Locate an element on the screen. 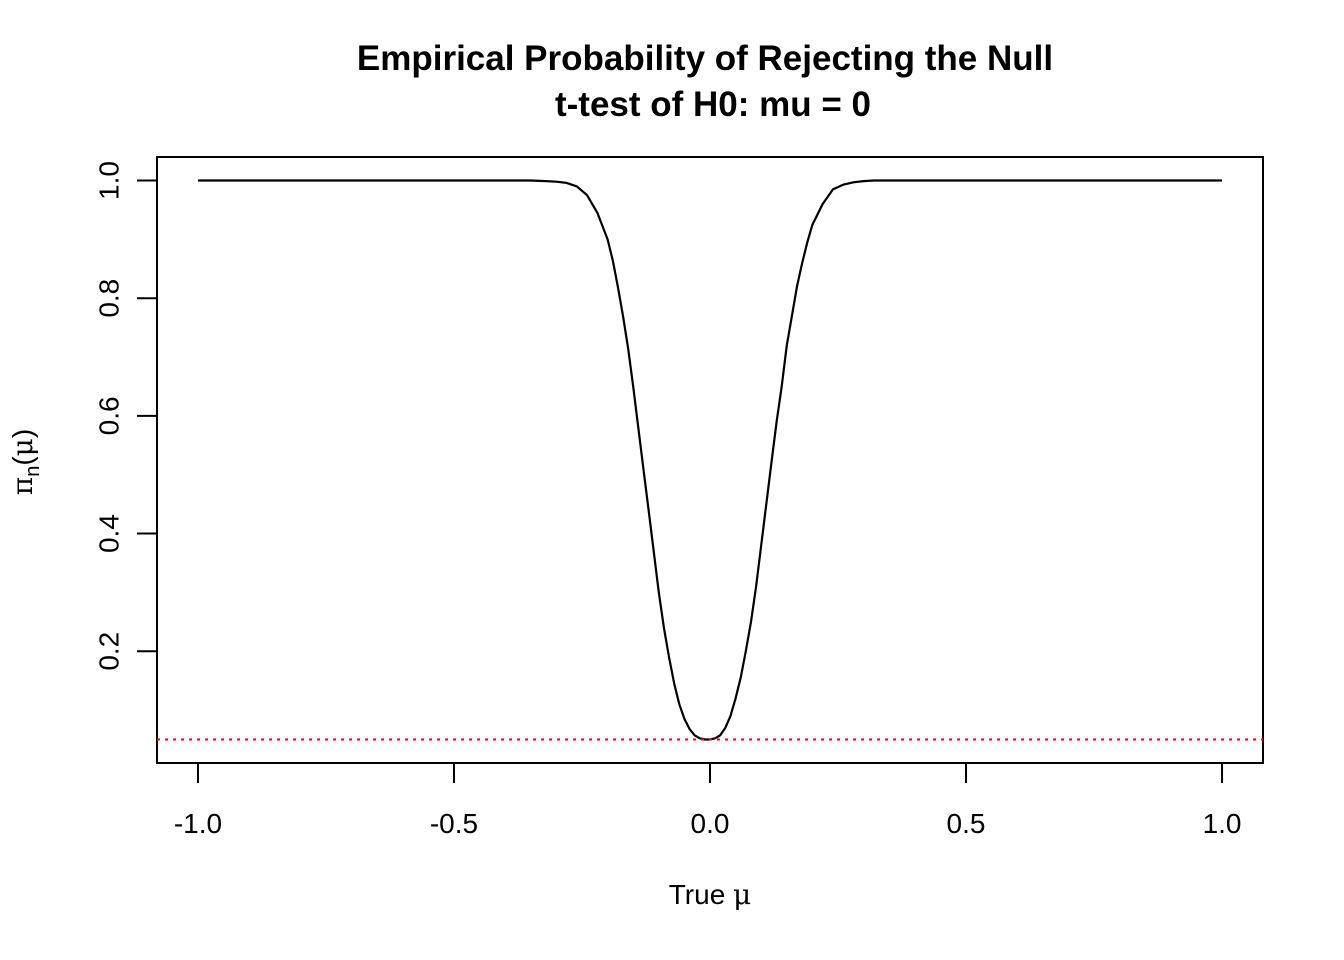 This screenshot has width=1344, height=960. x-axis-title: True μ is located at coordinates (710, 894).